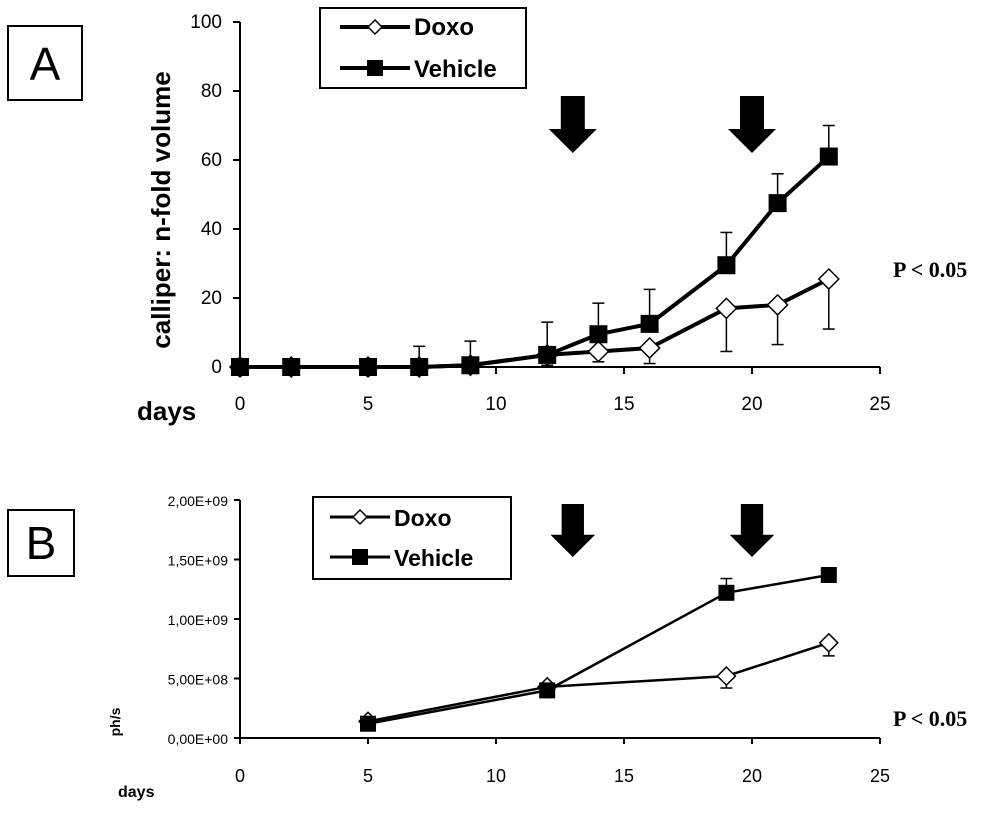 The image size is (1000, 815). What do you see at coordinates (368, 776) in the screenshot?
I see `x-tick-label-b: 5` at bounding box center [368, 776].